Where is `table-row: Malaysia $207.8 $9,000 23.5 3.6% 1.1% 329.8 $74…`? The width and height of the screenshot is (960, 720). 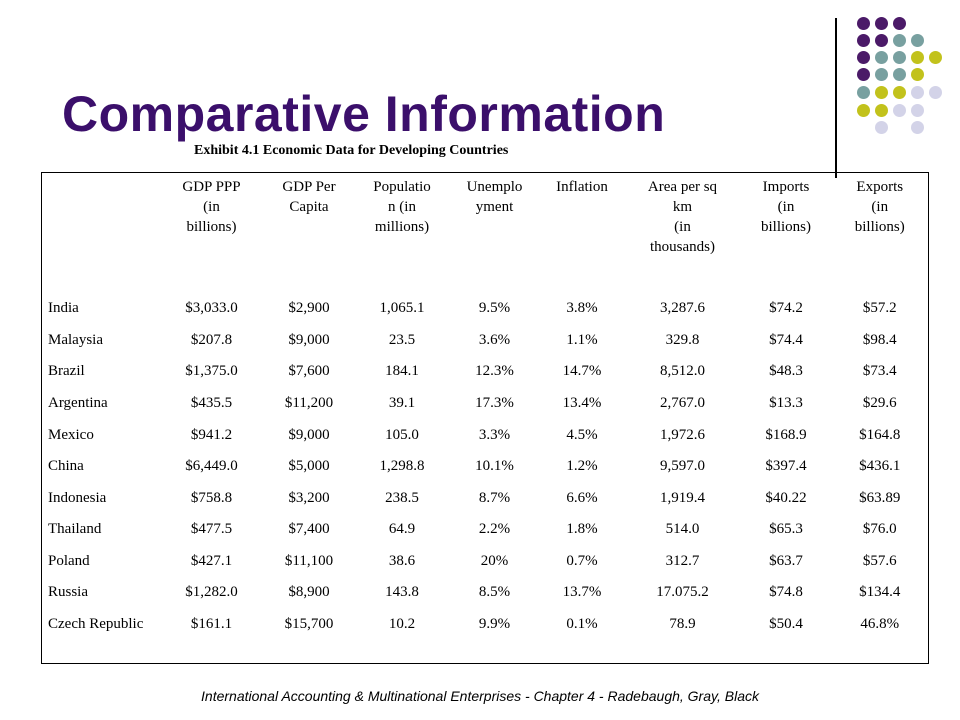 table-row: Malaysia $207.8 $9,000 23.5 3.6% 1.1% 329.8 $74… is located at coordinates (485, 341).